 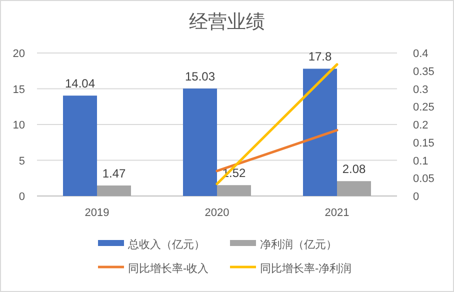 What do you see at coordinates (217, 213) in the screenshot?
I see `x-tick-label: 2020` at bounding box center [217, 213].